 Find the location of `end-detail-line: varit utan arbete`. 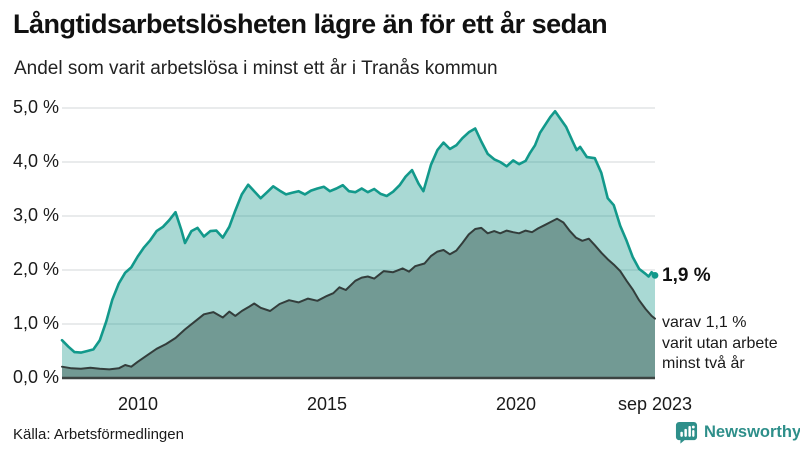

end-detail-line: varit utan arbete is located at coordinates (720, 343).